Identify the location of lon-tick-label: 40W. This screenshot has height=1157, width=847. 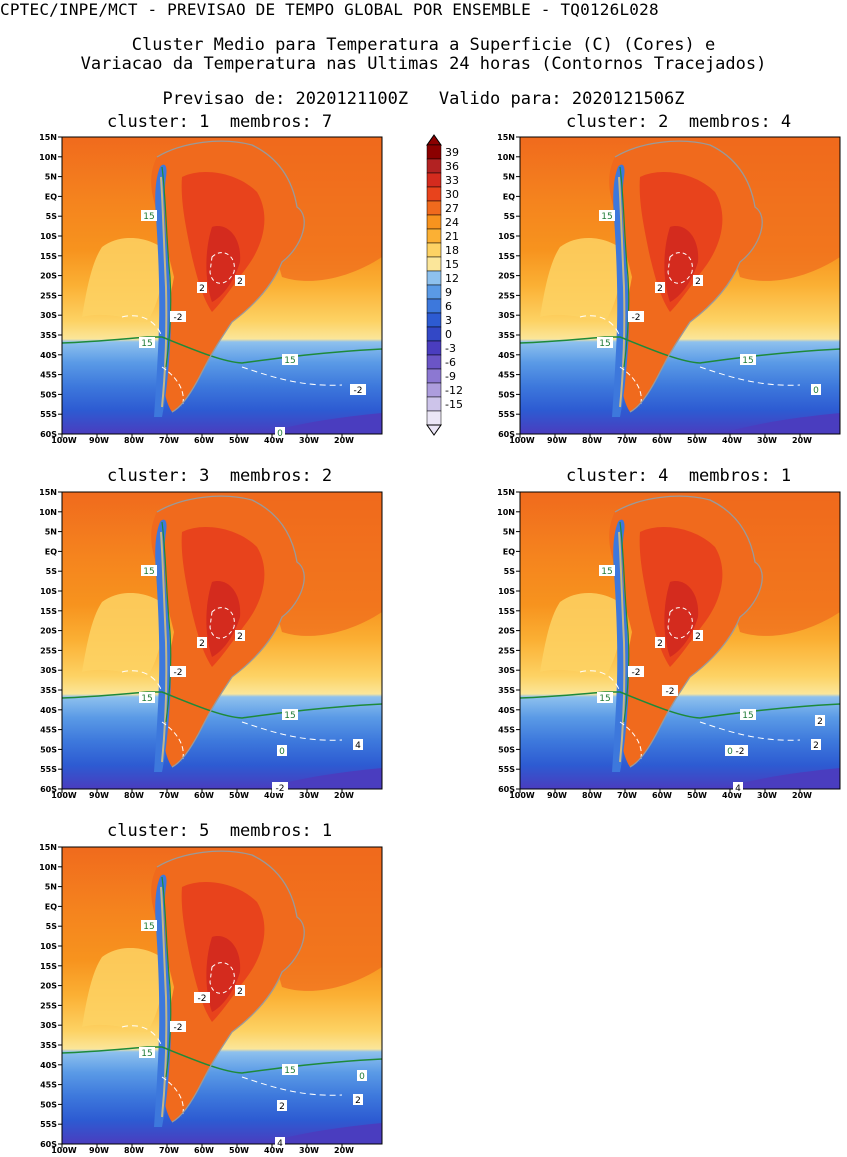
(274, 795).